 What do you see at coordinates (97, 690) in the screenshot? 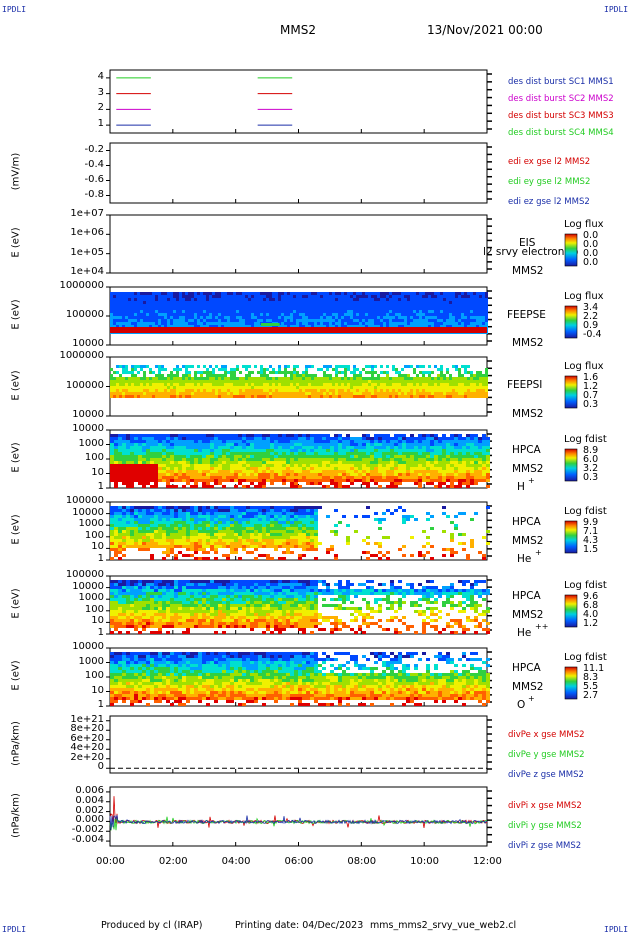
I see `y-tick-label: 10` at bounding box center [97, 690].